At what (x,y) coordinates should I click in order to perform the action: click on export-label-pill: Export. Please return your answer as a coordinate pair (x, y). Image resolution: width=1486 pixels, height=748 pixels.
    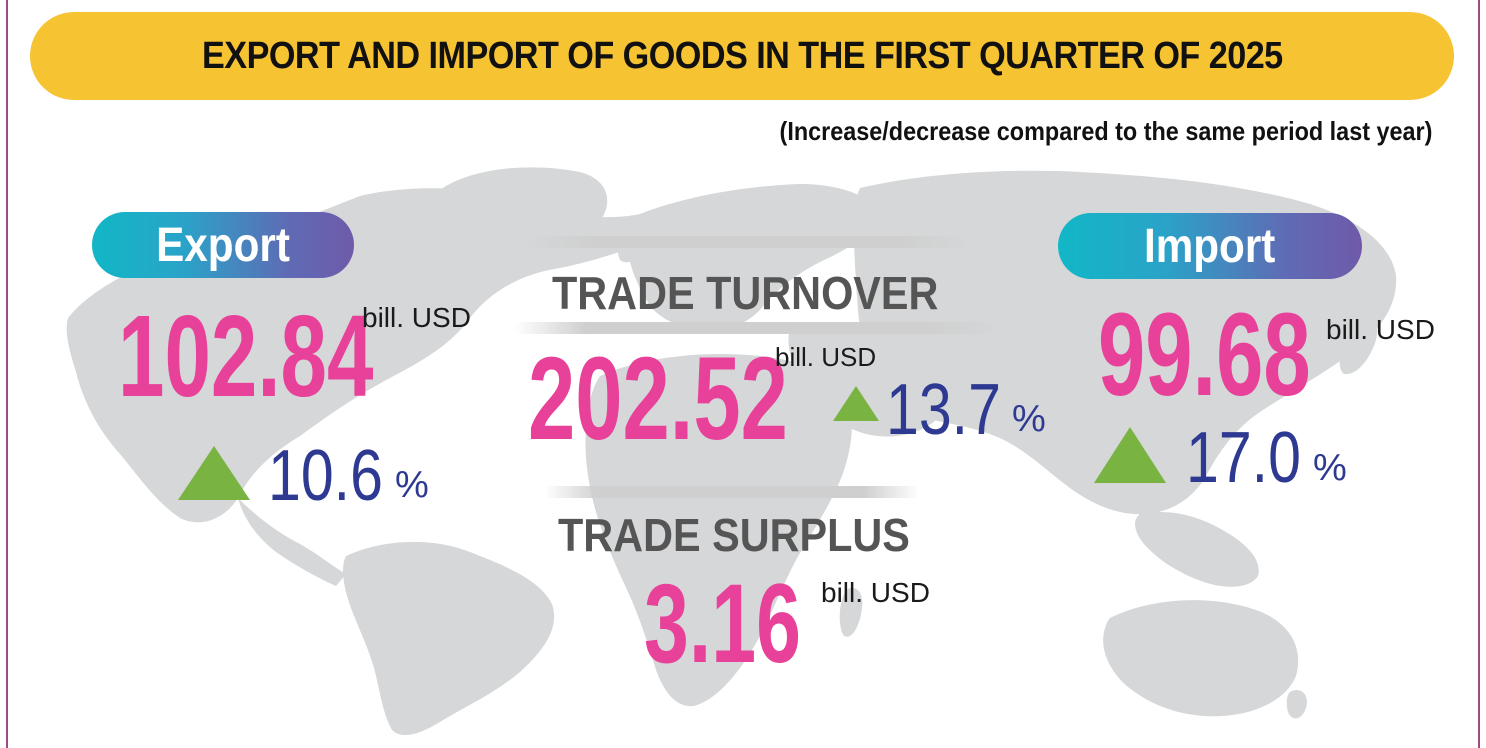
    Looking at the image, I should click on (223, 245).